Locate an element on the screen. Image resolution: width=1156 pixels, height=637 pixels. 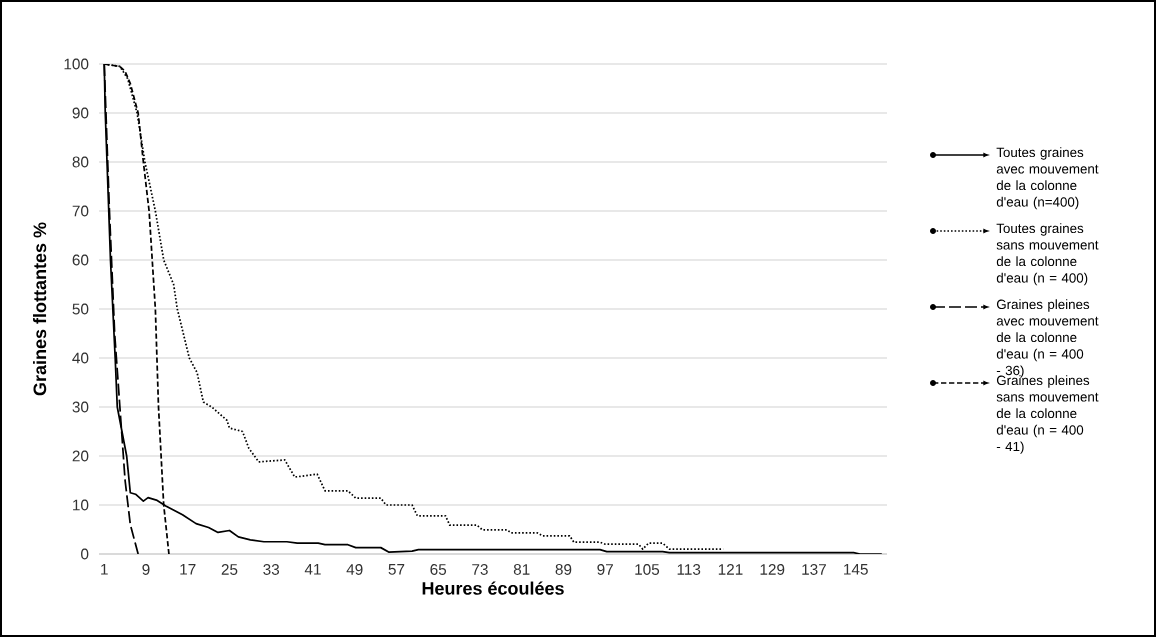
x-tick-label: 57 is located at coordinates (396, 569).